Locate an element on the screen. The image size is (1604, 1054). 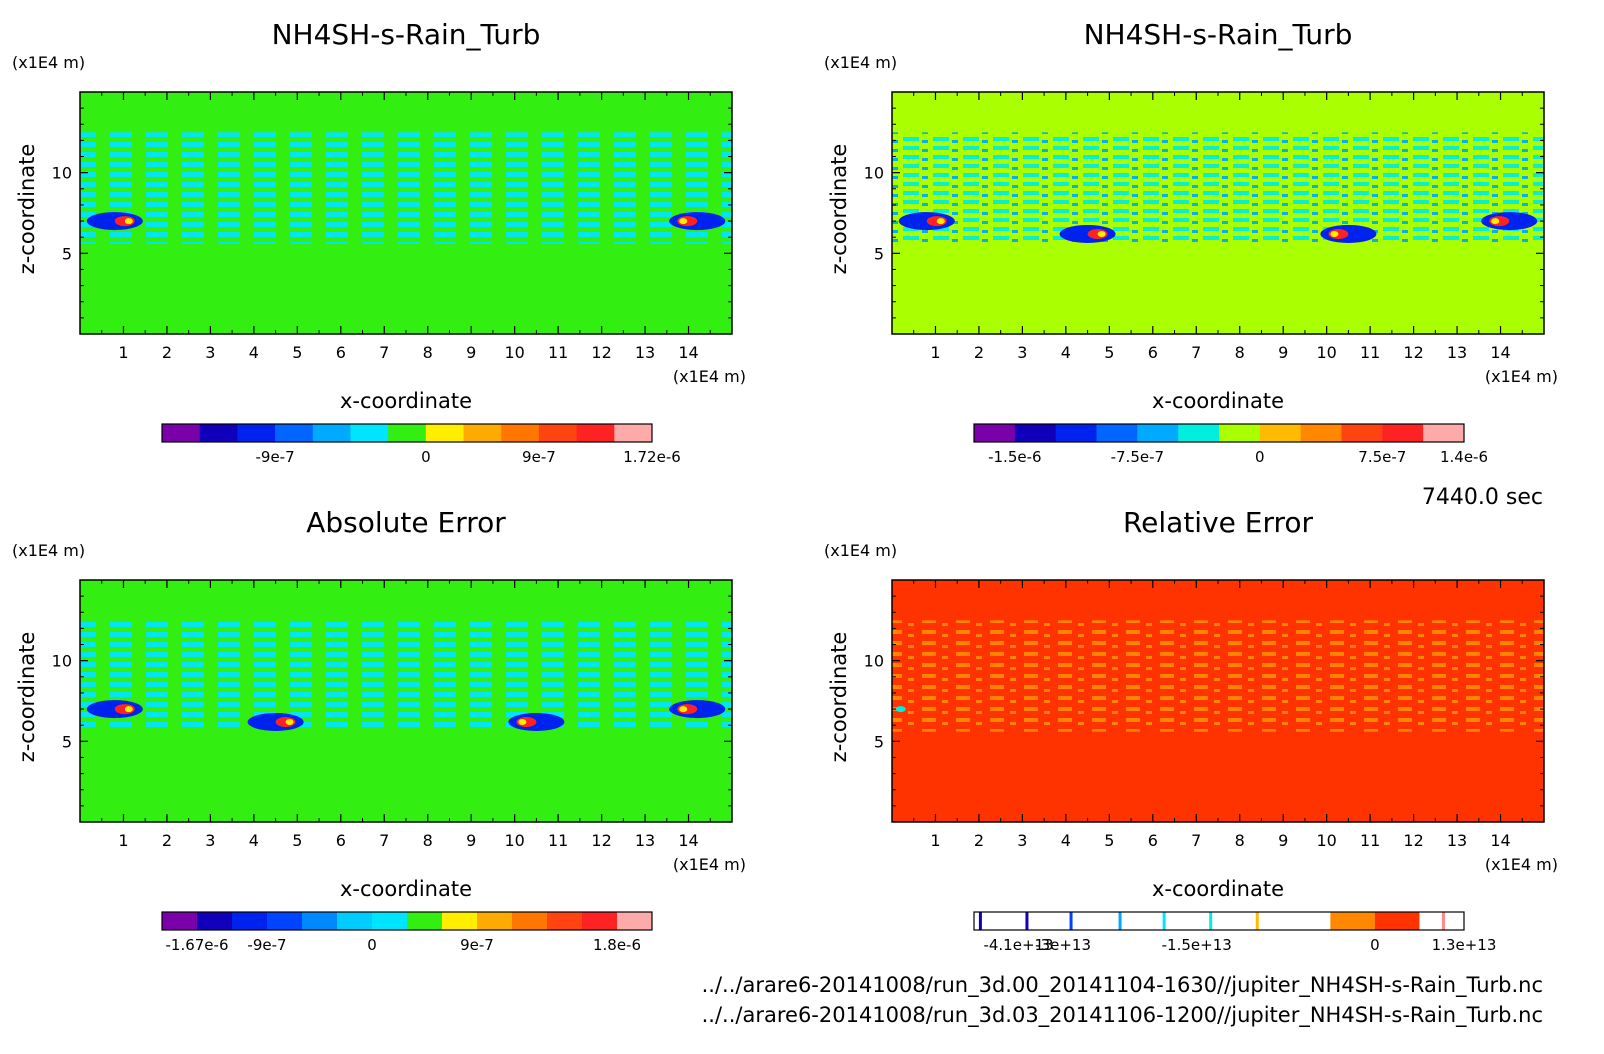
colorbar-tick-label: 9e-7 is located at coordinates (539, 457).